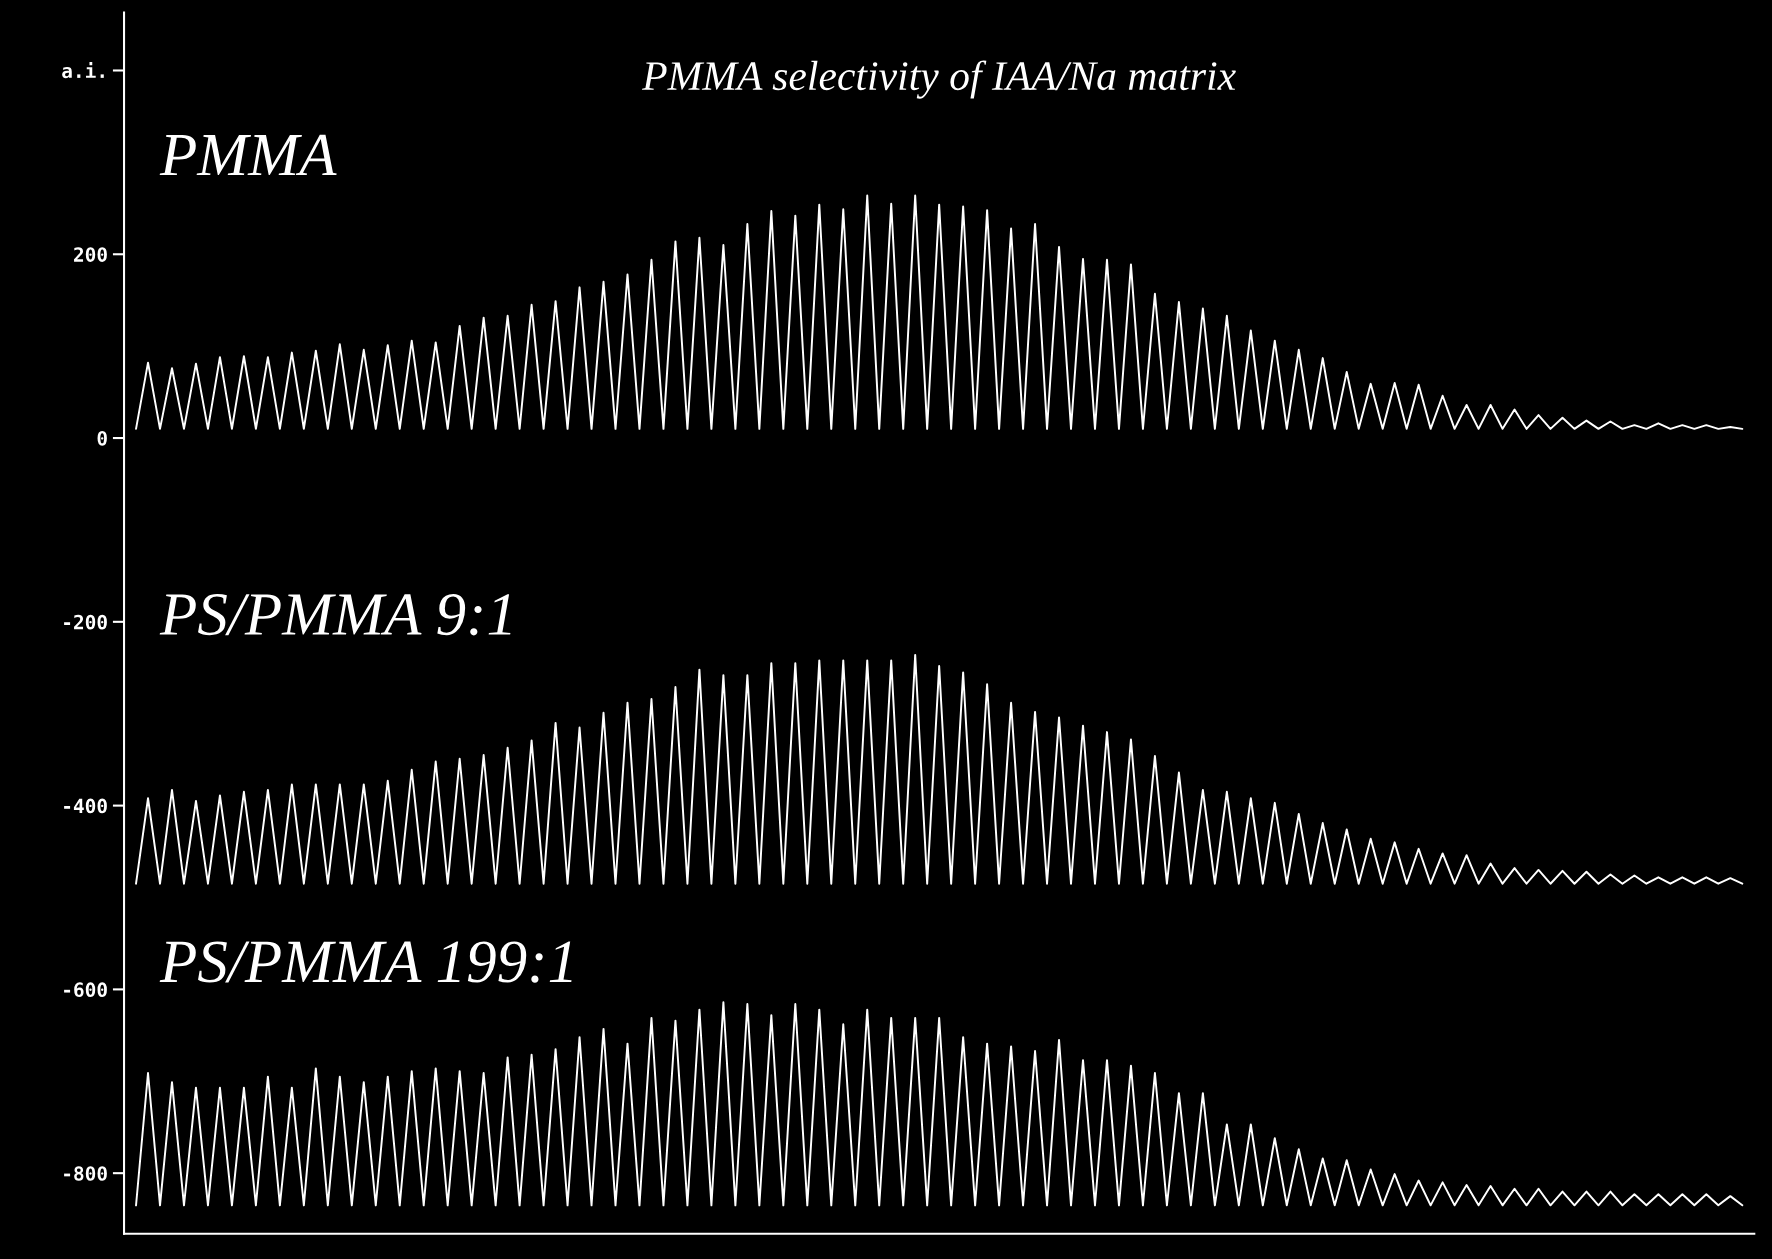 The height and width of the screenshot is (1259, 1772). Describe the element at coordinates (90, 254) in the screenshot. I see `y-tick-label: 200` at that location.